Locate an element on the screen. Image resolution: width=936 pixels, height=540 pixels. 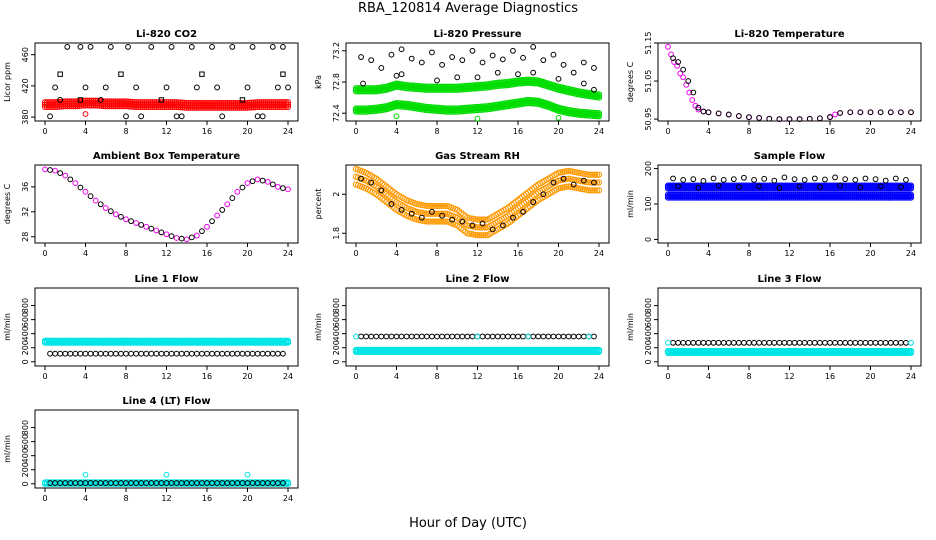
x-tick-label: 0 is located at coordinates (44, 498).